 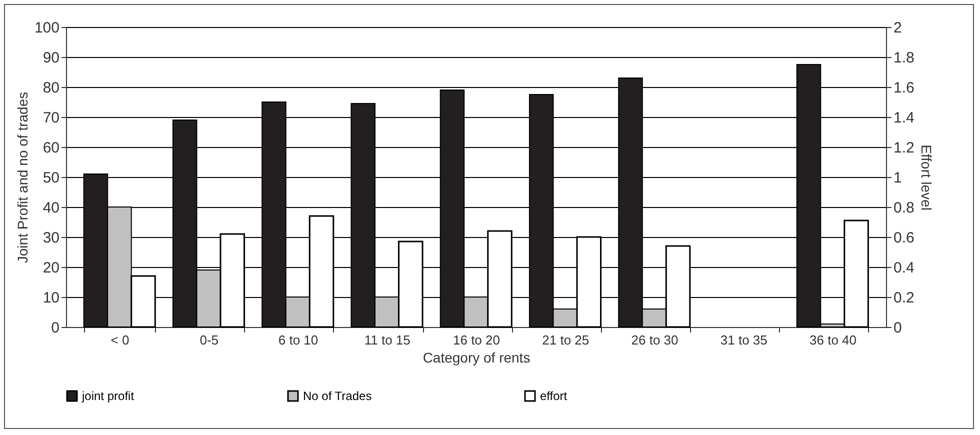 What do you see at coordinates (55, 328) in the screenshot?
I see `y-tick-label: 0` at bounding box center [55, 328].